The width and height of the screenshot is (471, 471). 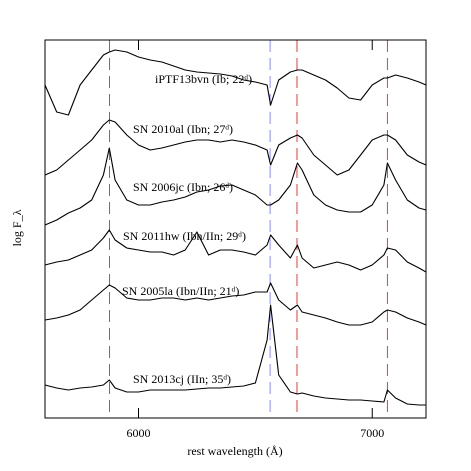 I want to click on x-tick-label: 6000, so click(x=138, y=433).